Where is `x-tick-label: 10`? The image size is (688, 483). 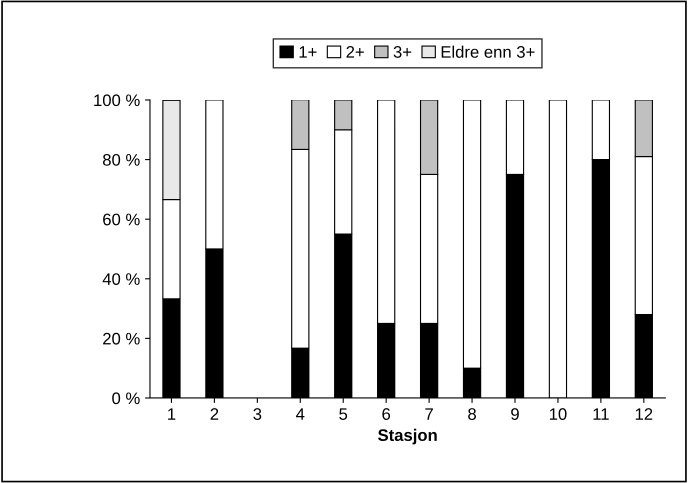
x-tick-label: 10 is located at coordinates (558, 414).